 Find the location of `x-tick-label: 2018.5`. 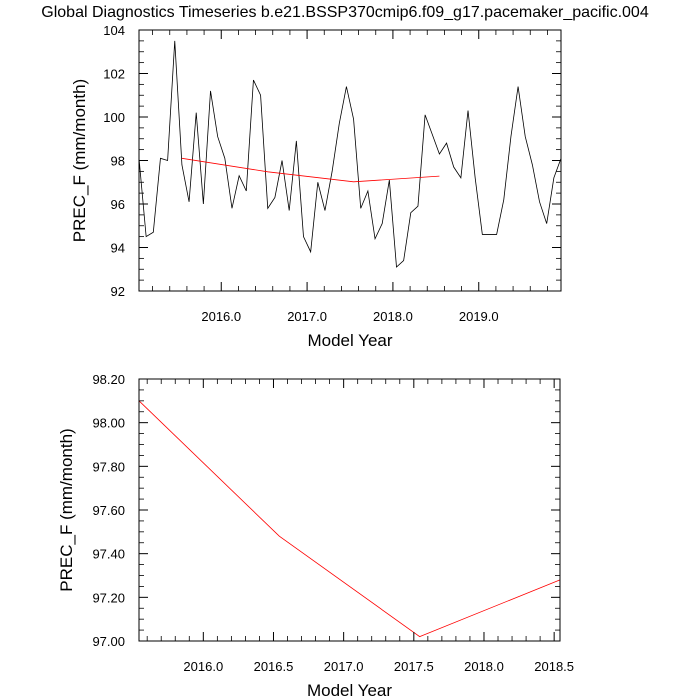

x-tick-label: 2018.5 is located at coordinates (554, 666).